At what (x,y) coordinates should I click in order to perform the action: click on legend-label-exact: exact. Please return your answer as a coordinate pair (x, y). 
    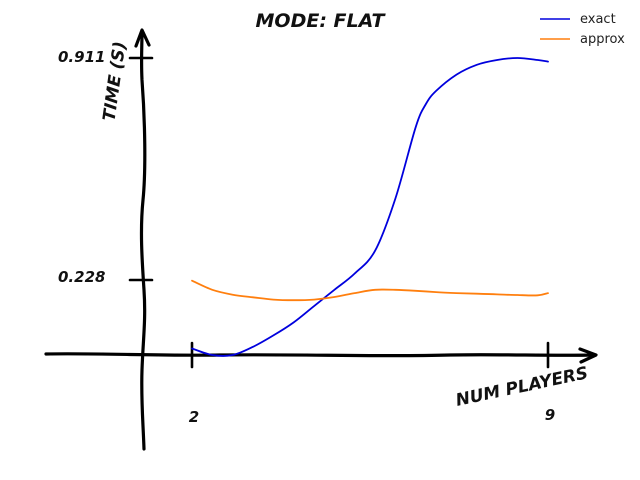
    Looking at the image, I should click on (598, 19).